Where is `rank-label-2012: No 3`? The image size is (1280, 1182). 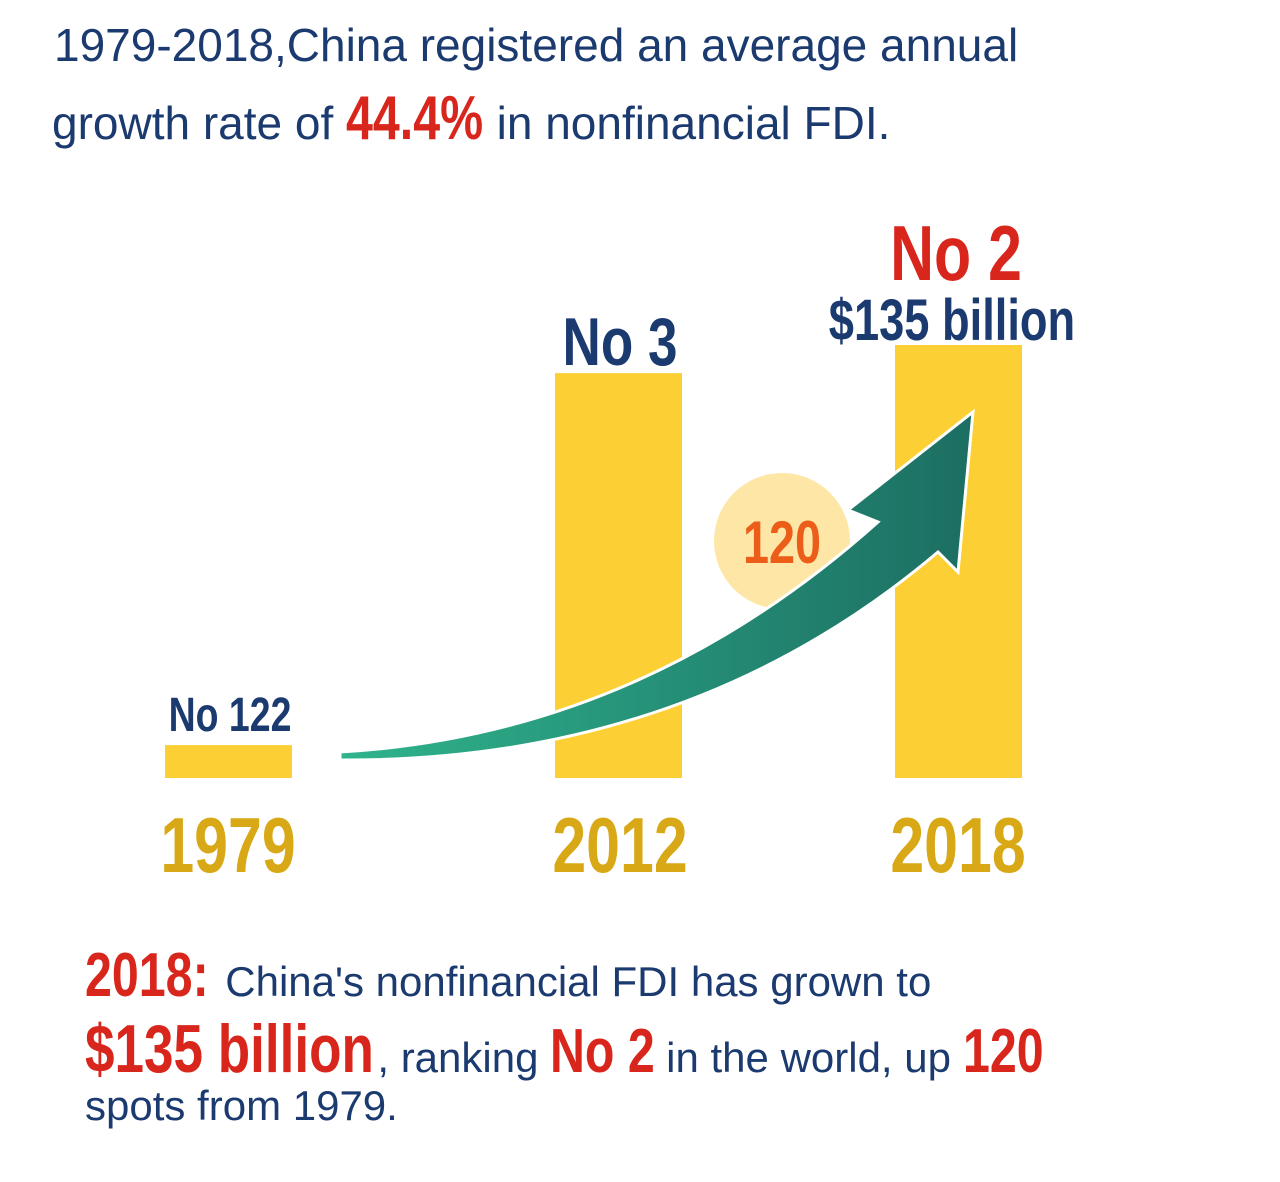
rank-label-2012: No 3 is located at coordinates (619, 342).